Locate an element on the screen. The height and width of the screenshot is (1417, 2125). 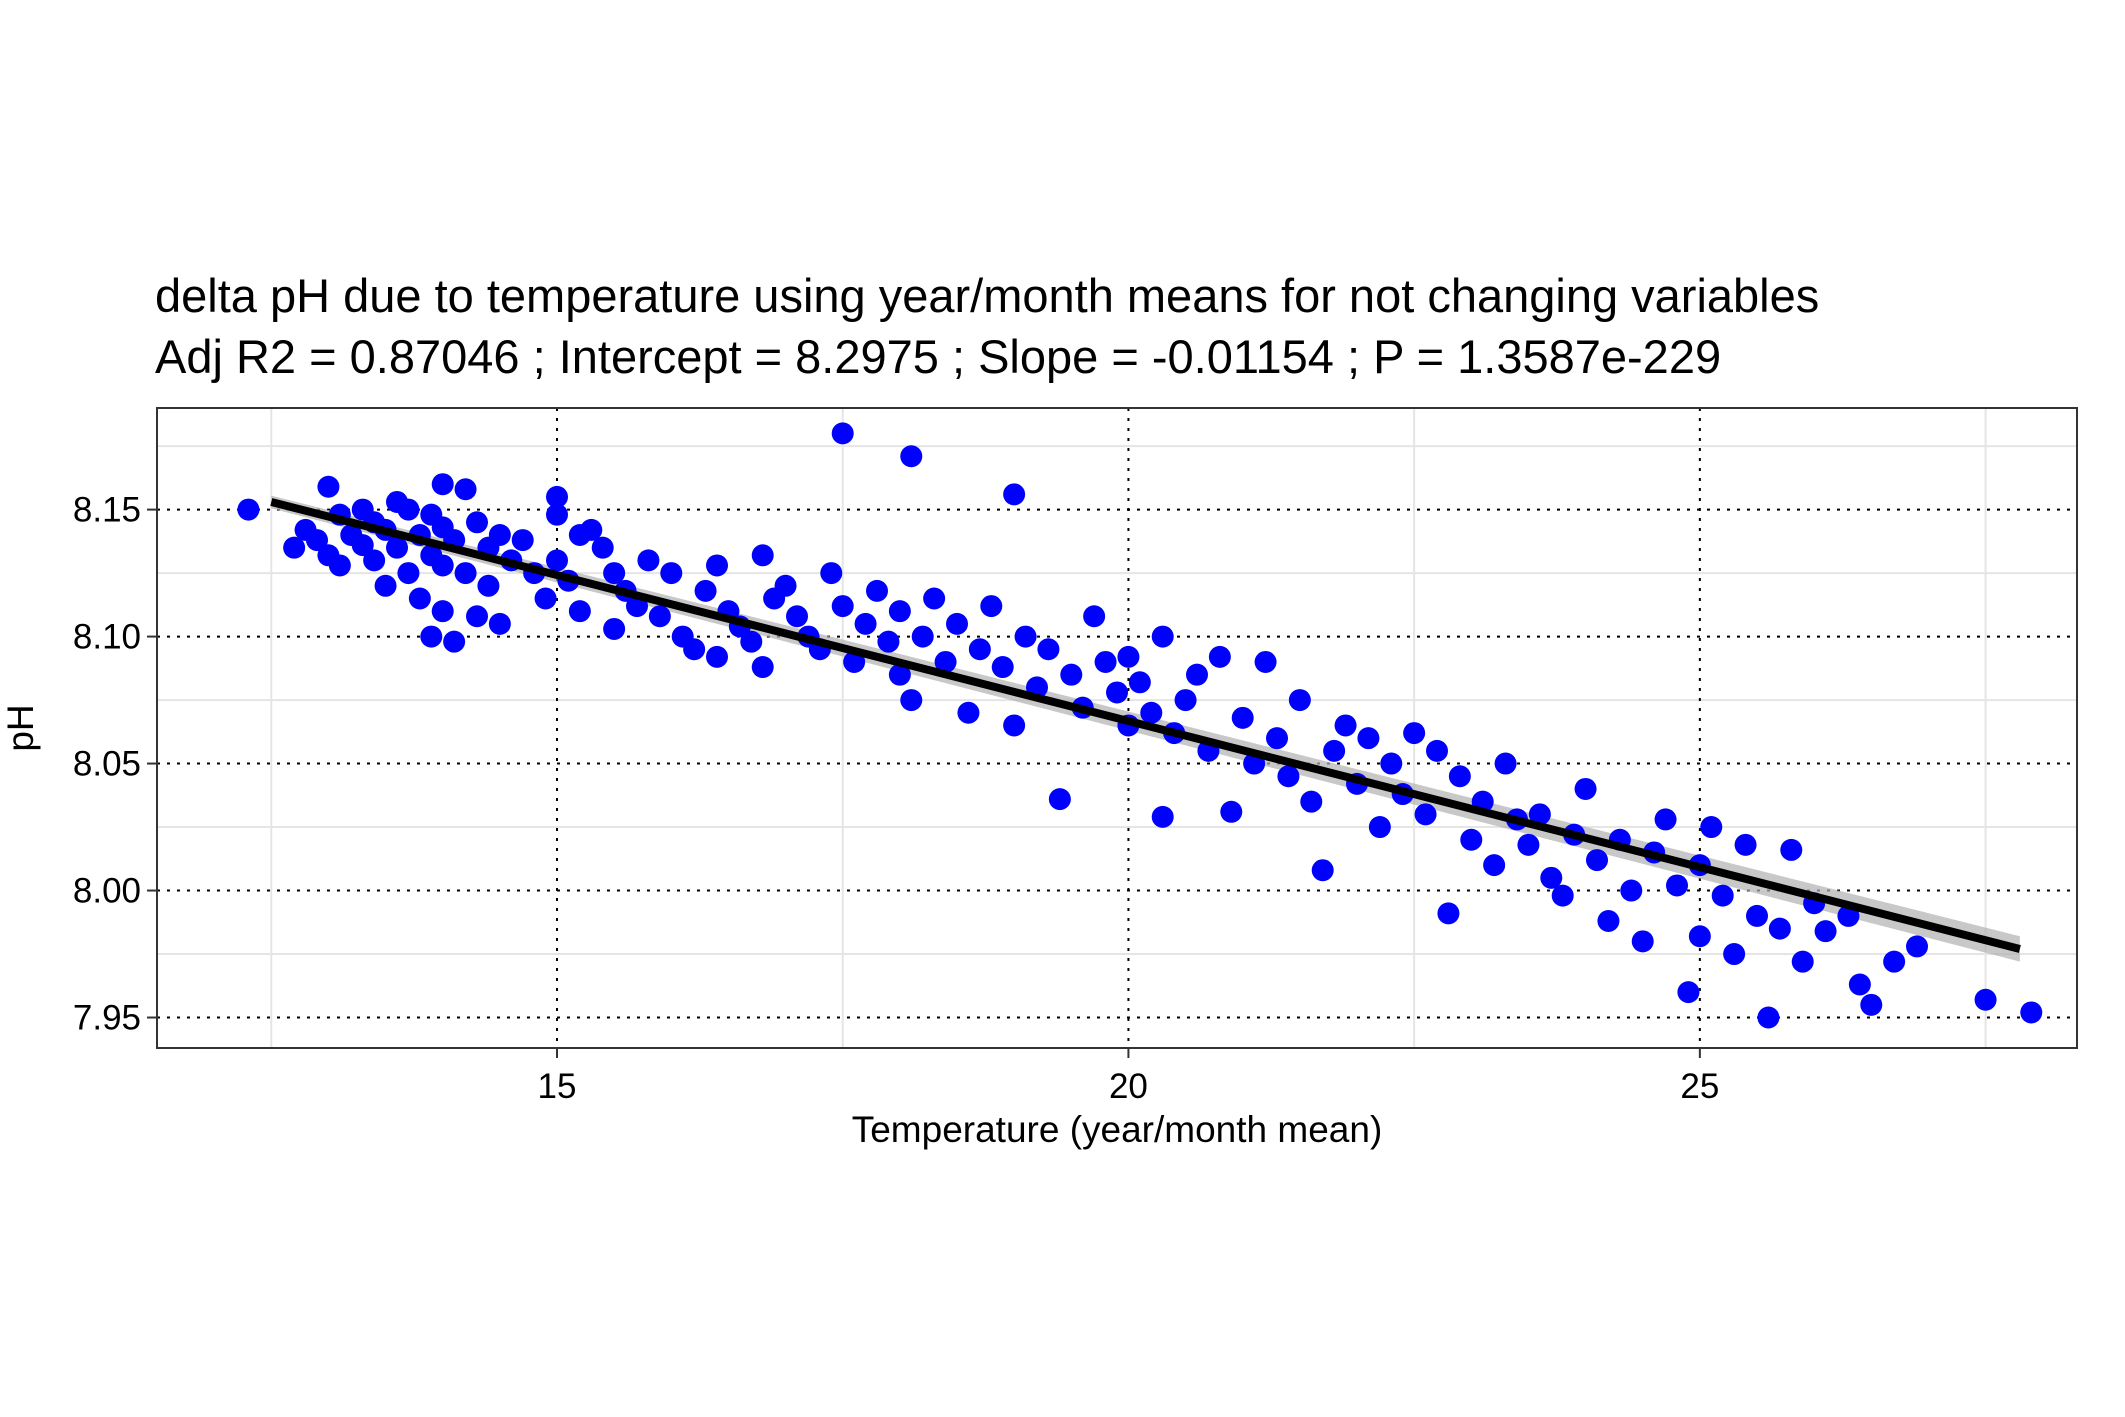
x-axis-label: Temperature (year/month mean) is located at coordinates (1117, 1129).